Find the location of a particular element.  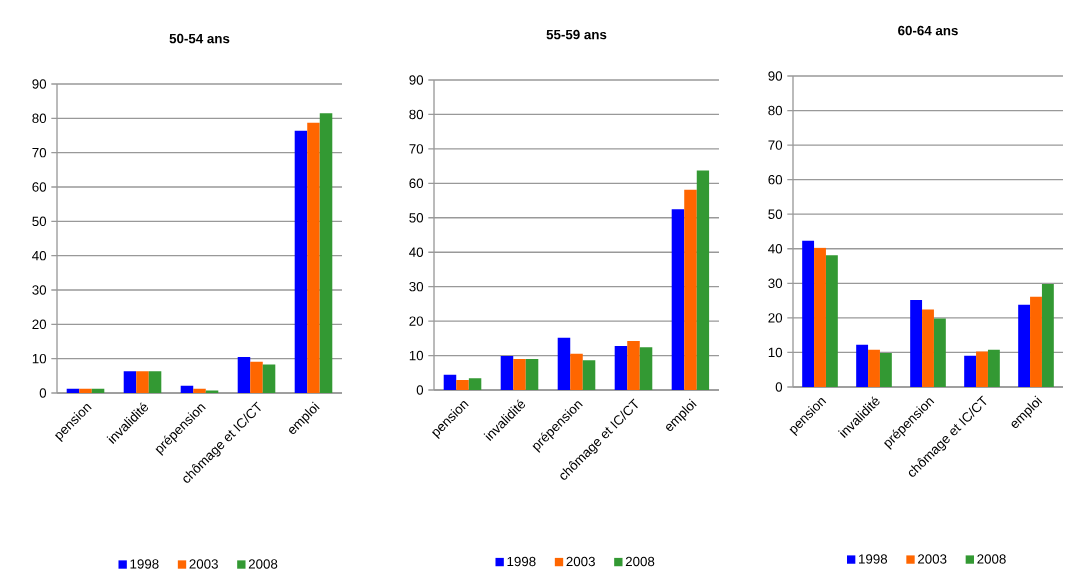

chart-title: 60-64 ans is located at coordinates (928, 30).